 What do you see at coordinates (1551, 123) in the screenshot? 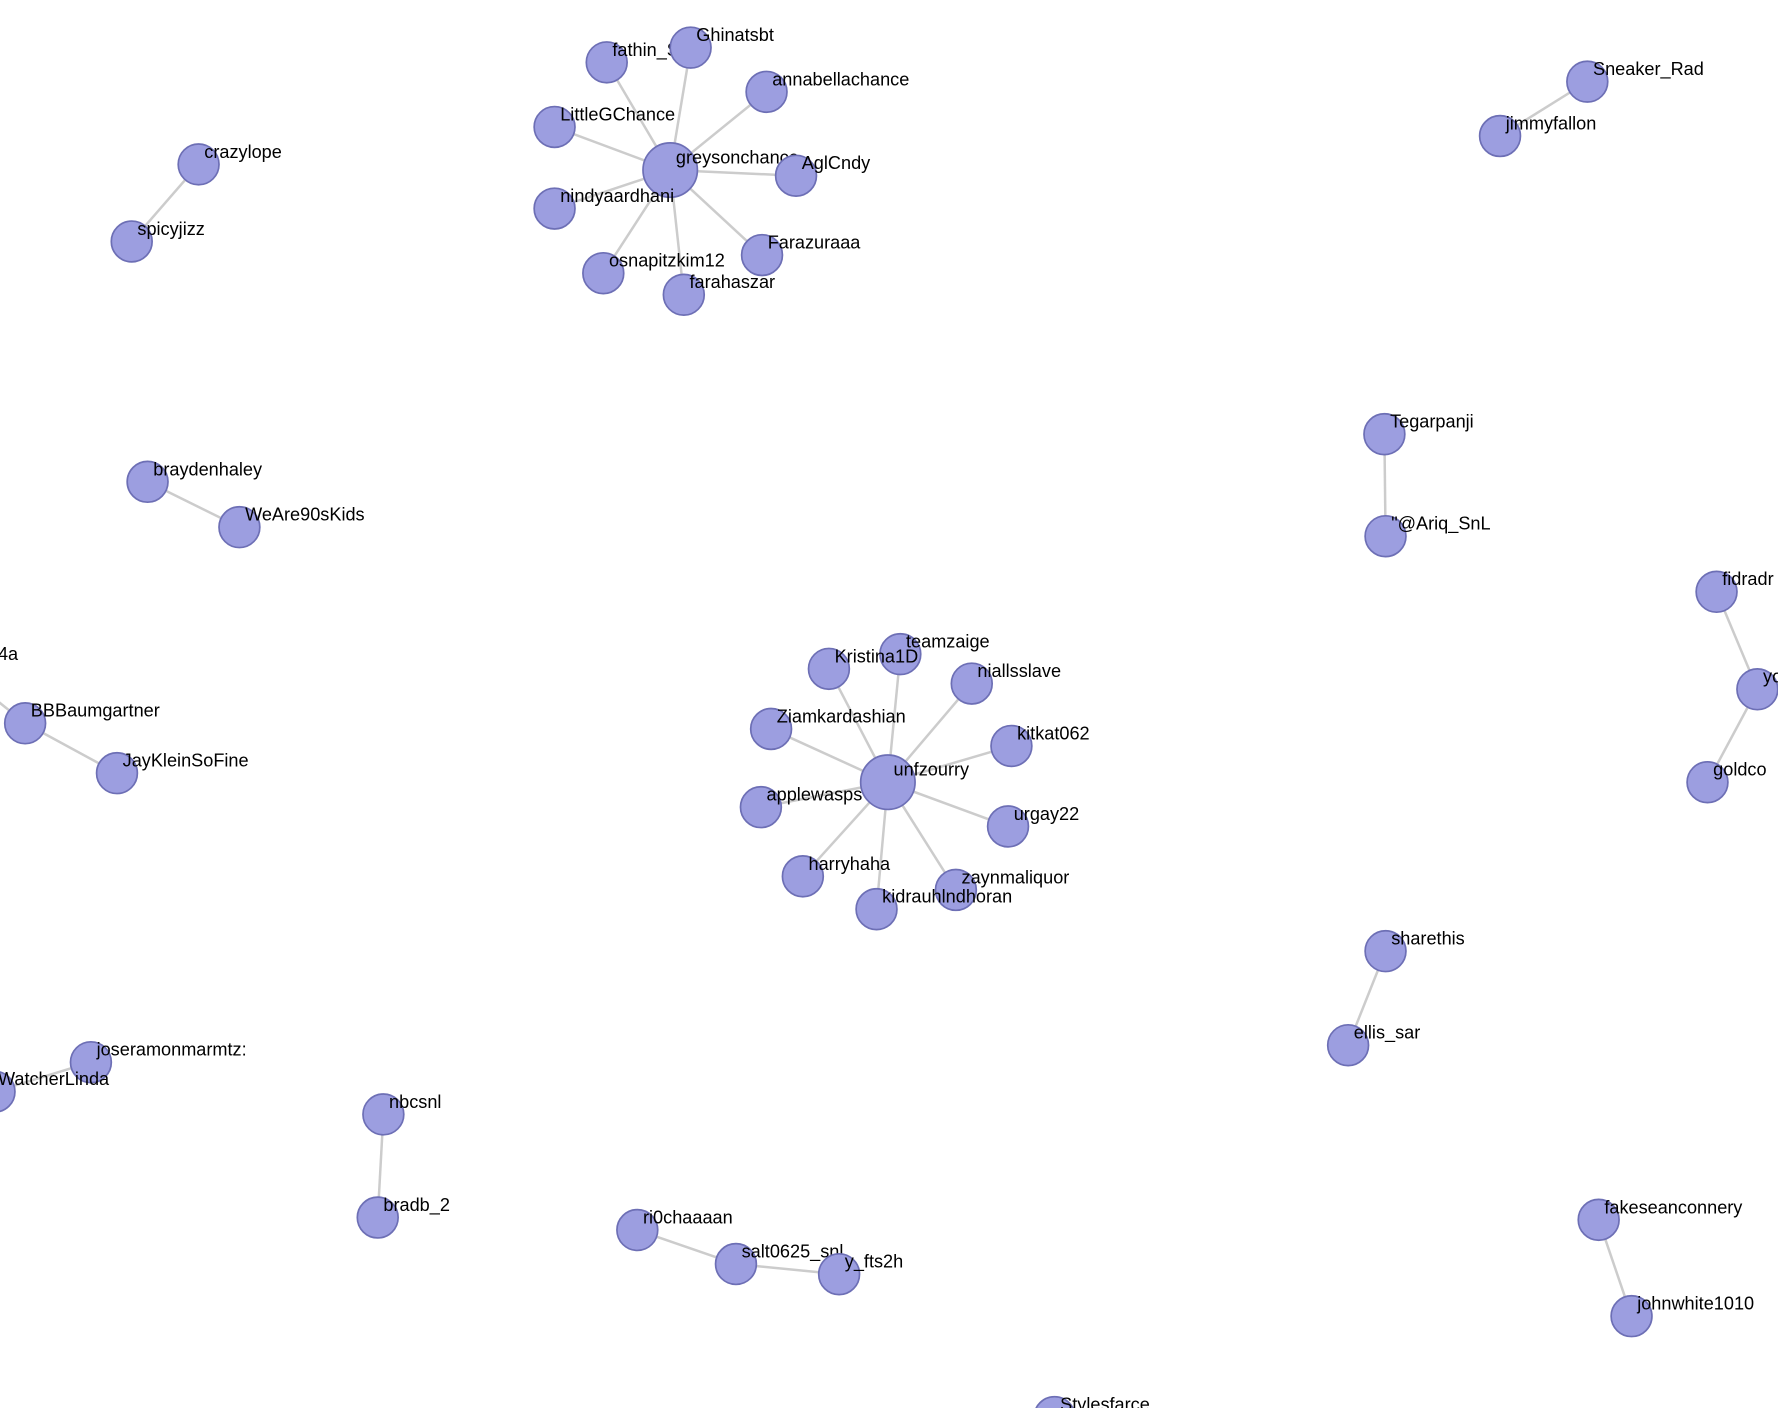
I see `node-label: jimmyfallon` at bounding box center [1551, 123].